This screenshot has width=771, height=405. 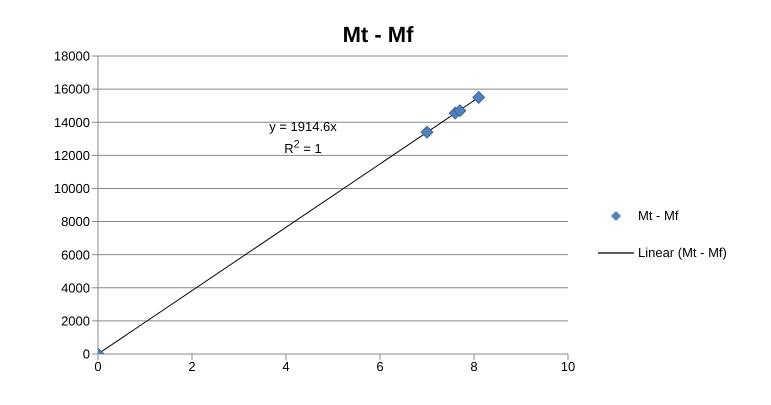 I want to click on y-tick-label: 4000, so click(x=75, y=288).